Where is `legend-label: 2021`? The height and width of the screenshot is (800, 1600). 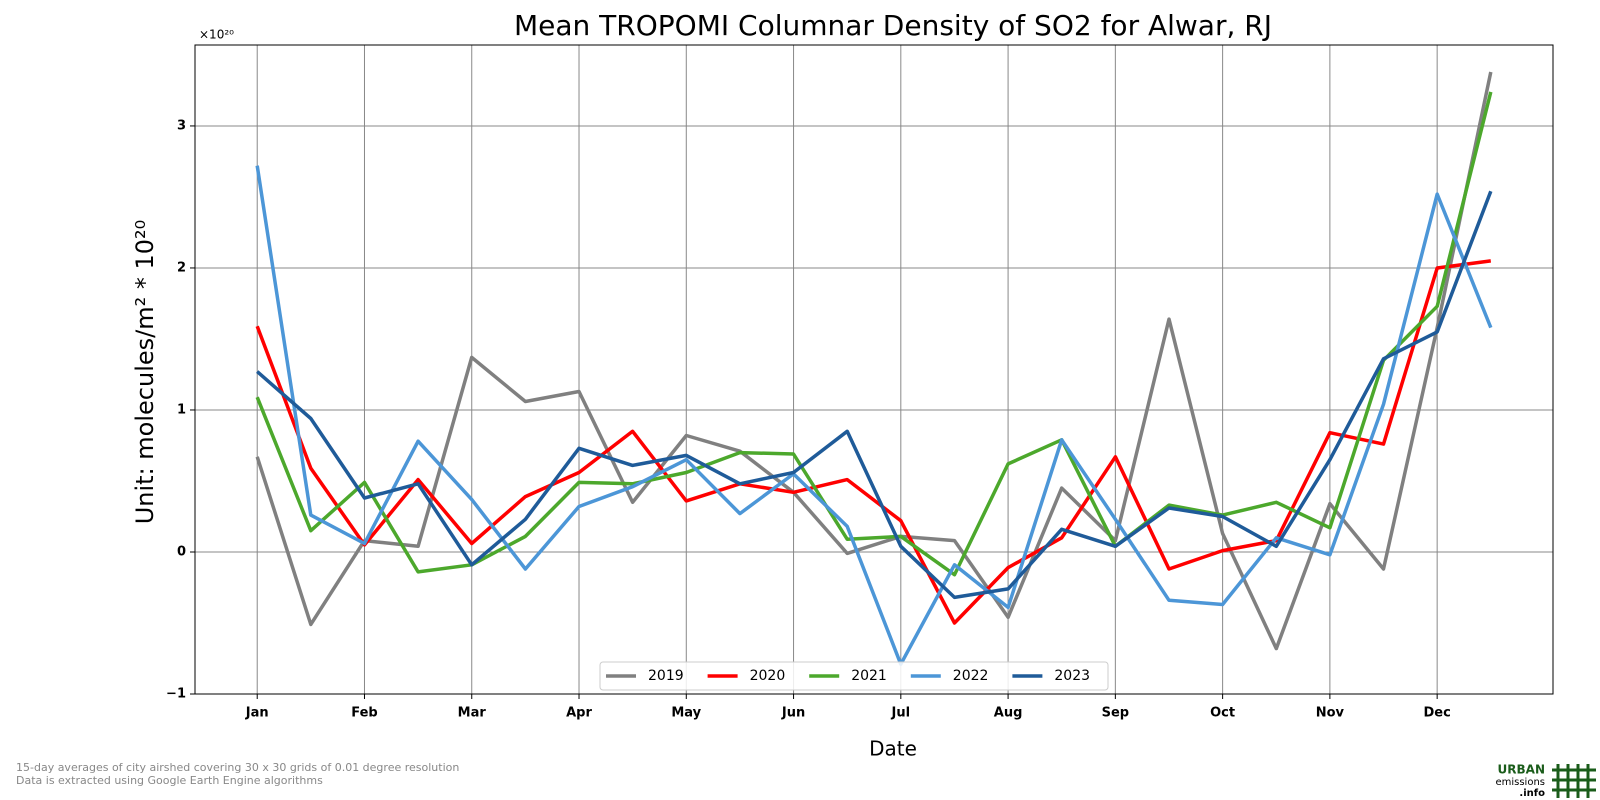
legend-label: 2021 is located at coordinates (869, 676).